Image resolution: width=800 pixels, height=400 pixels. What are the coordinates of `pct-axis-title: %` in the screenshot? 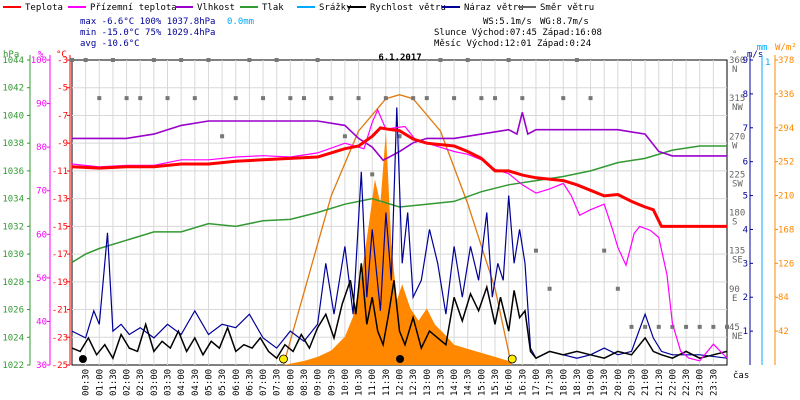 It's located at (41, 55).